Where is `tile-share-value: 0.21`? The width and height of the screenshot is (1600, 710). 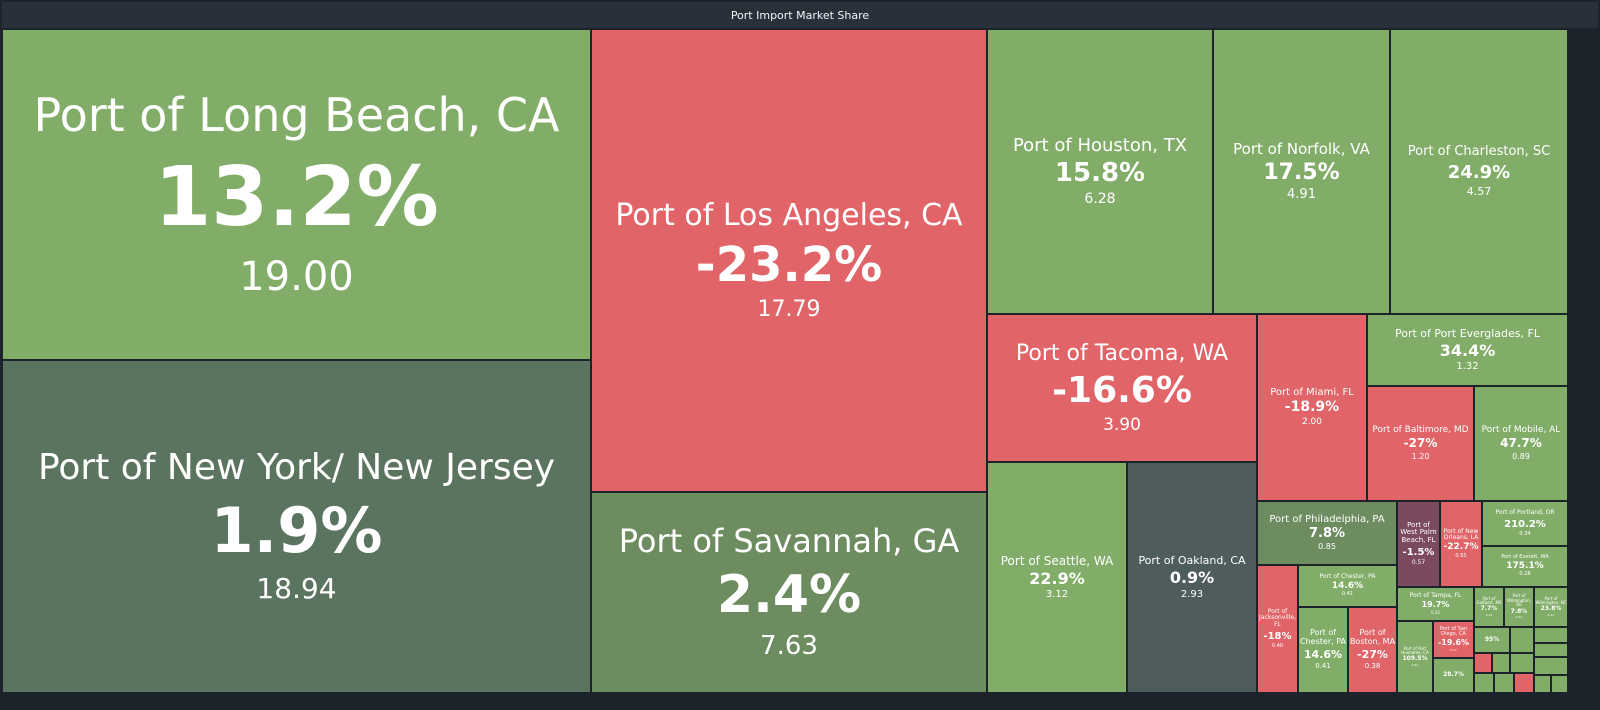 tile-share-value: 0.21 is located at coordinates (1415, 665).